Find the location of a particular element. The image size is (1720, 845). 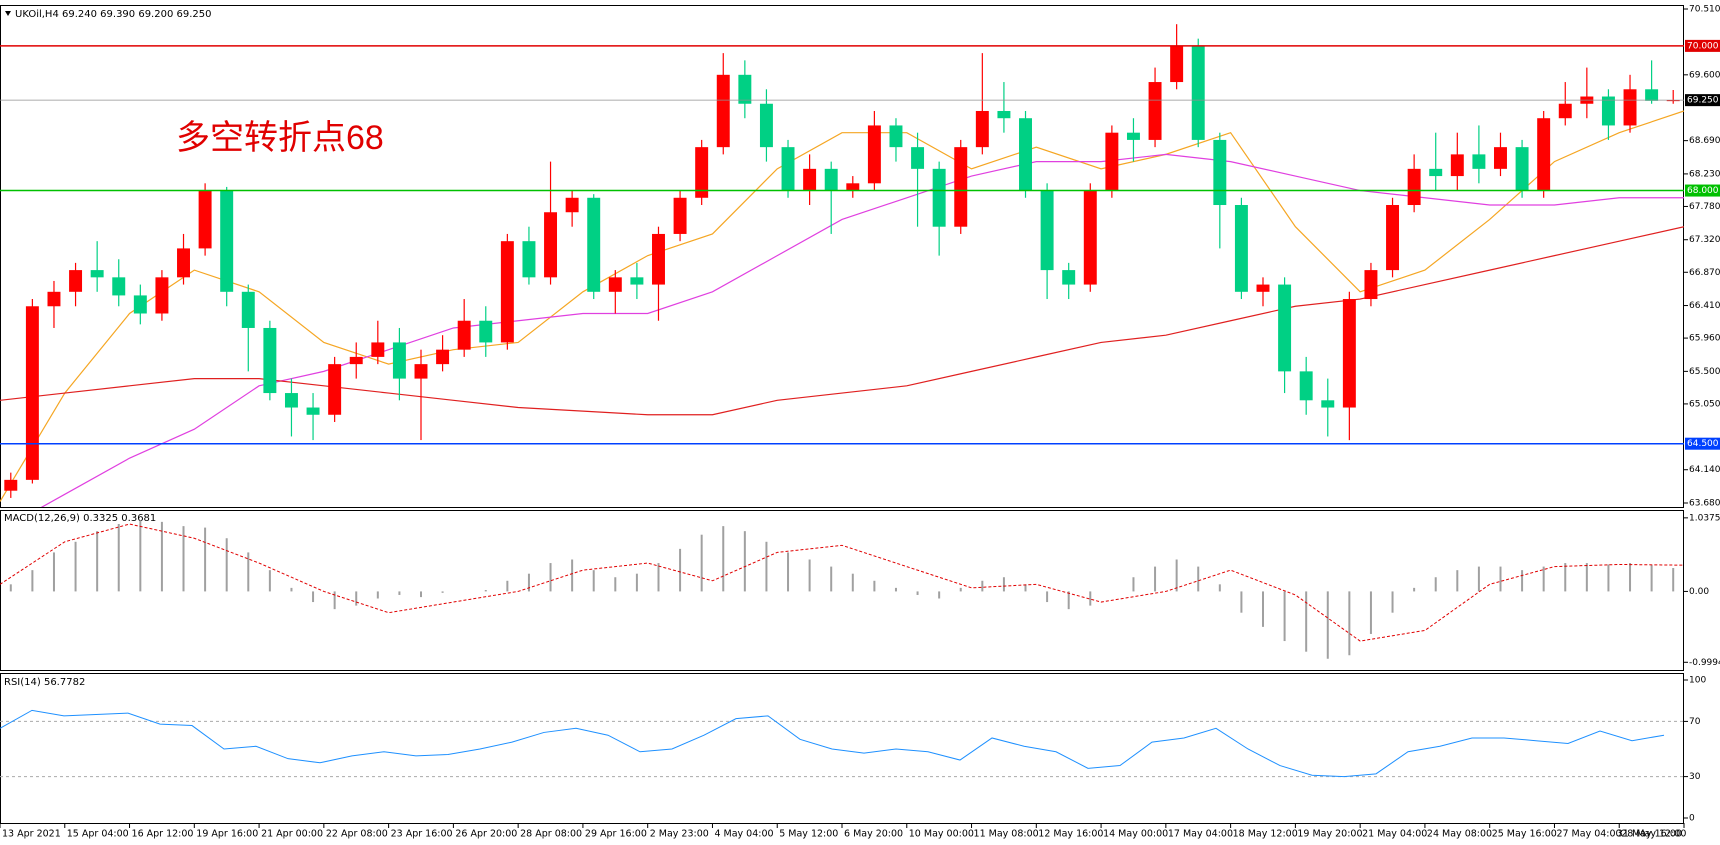

y-tick-label: 69.600 is located at coordinates (1704, 75).